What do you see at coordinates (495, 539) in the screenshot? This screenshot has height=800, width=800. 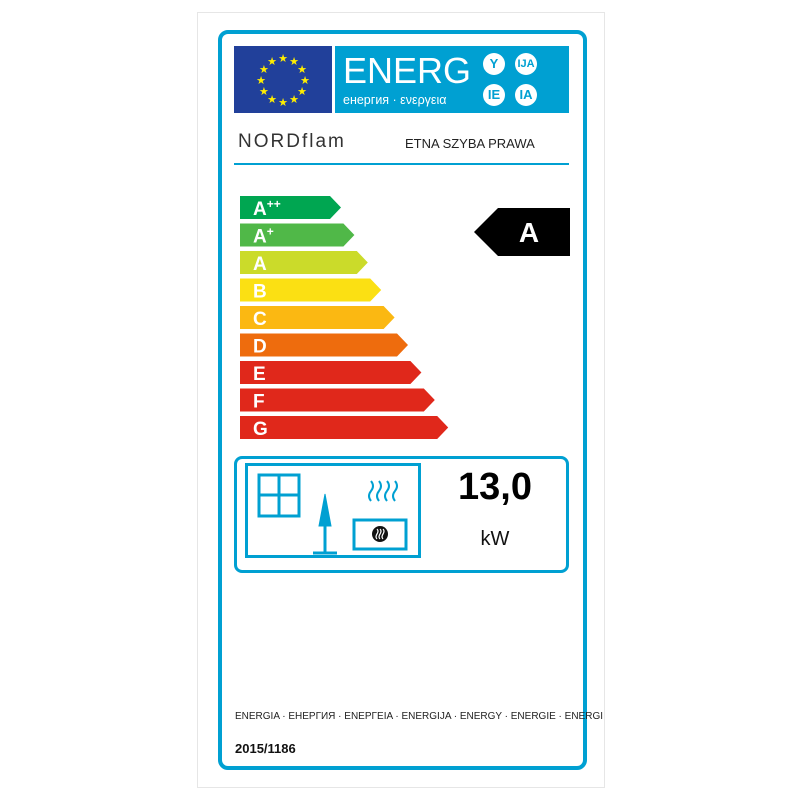 I see `heat-output-unit: kW` at bounding box center [495, 539].